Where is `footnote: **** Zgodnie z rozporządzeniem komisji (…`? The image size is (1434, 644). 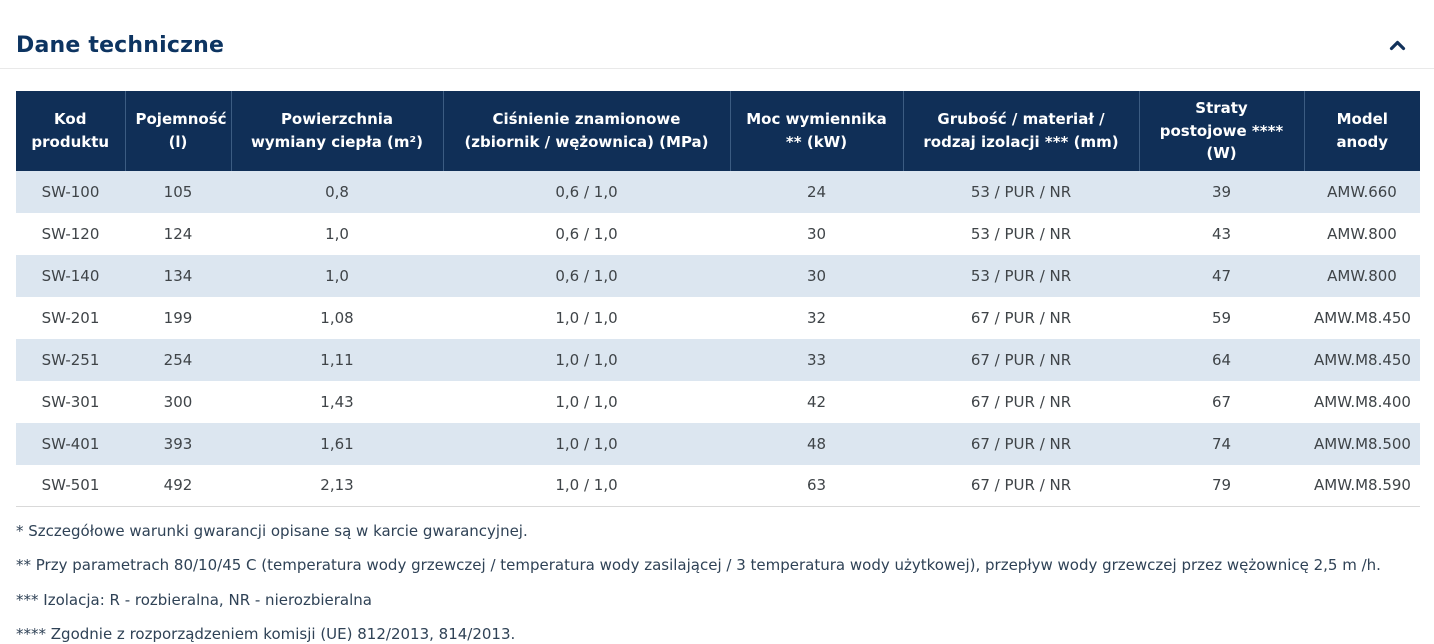
footnote: **** Zgodnie z rozporządzeniem komisji (… is located at coordinates (266, 633).